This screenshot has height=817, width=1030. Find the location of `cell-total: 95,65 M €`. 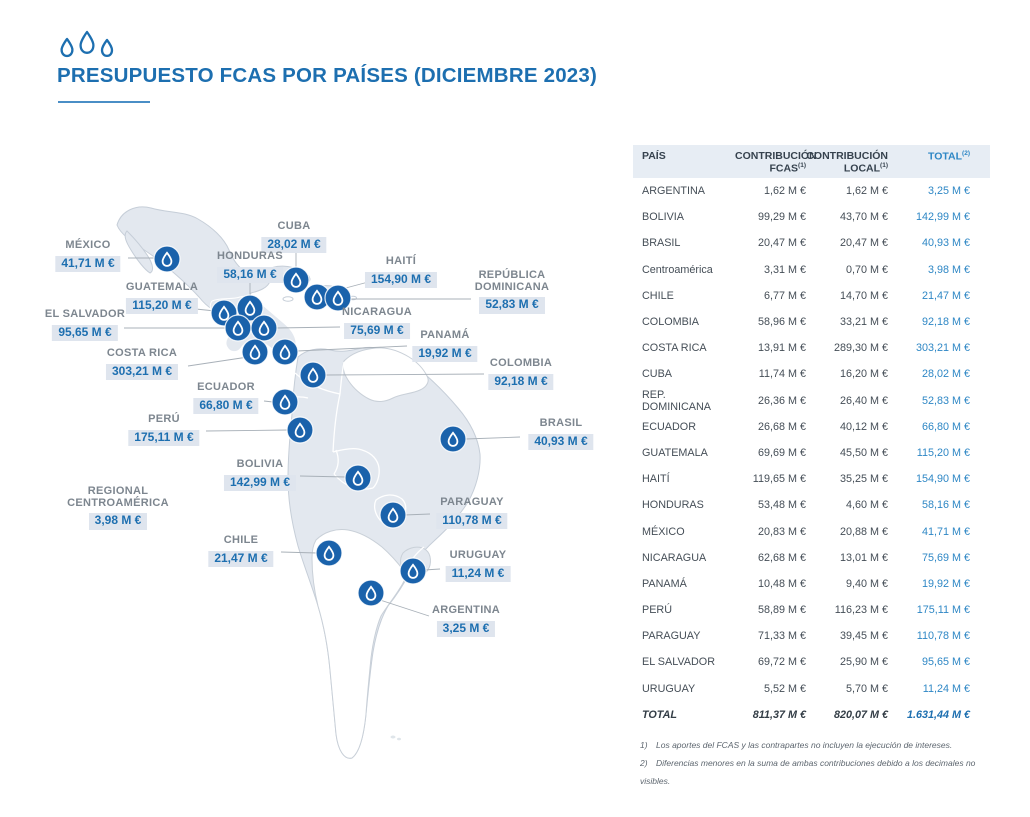

cell-total: 95,65 M € is located at coordinates (945, 662).